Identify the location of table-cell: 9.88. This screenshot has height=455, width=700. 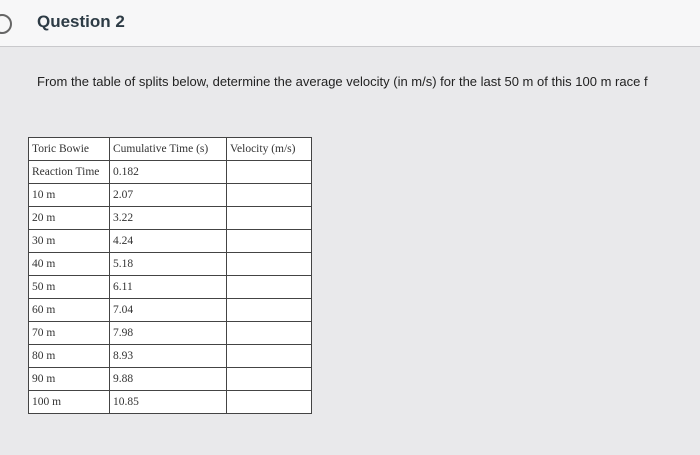
(168, 379).